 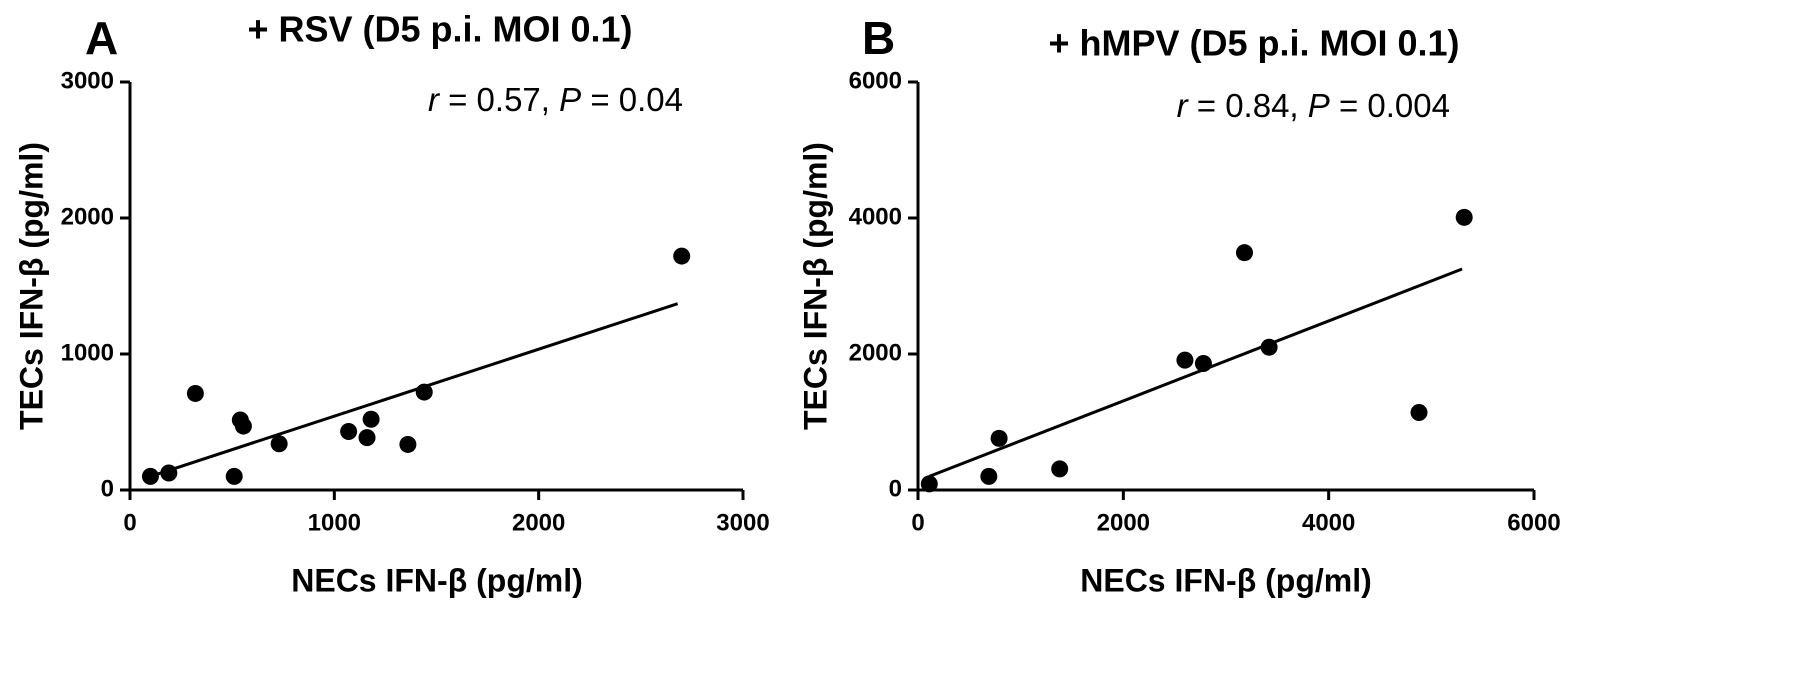 What do you see at coordinates (742, 522) in the screenshot?
I see `x-tick-label: 3000` at bounding box center [742, 522].